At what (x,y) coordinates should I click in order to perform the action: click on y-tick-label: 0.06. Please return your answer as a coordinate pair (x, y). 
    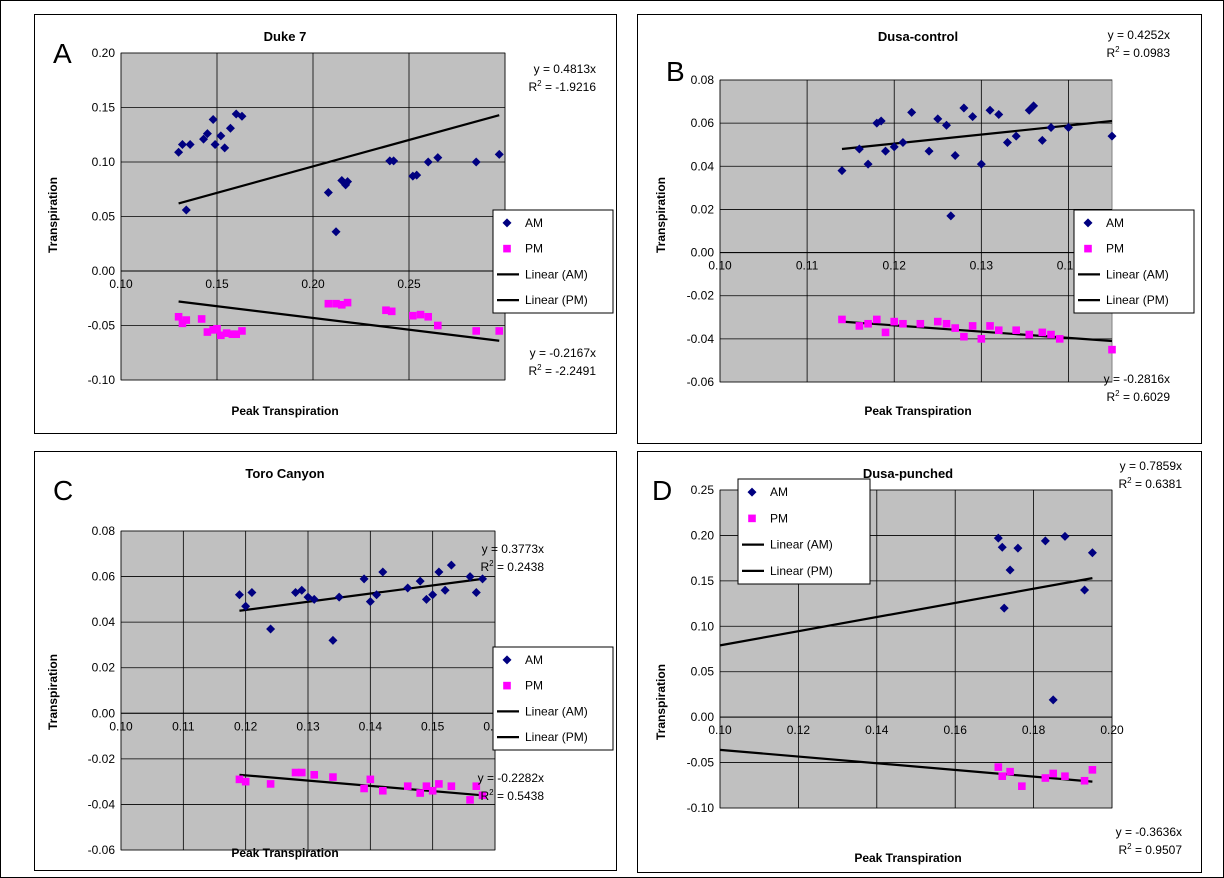
    Looking at the image, I should click on (703, 123).